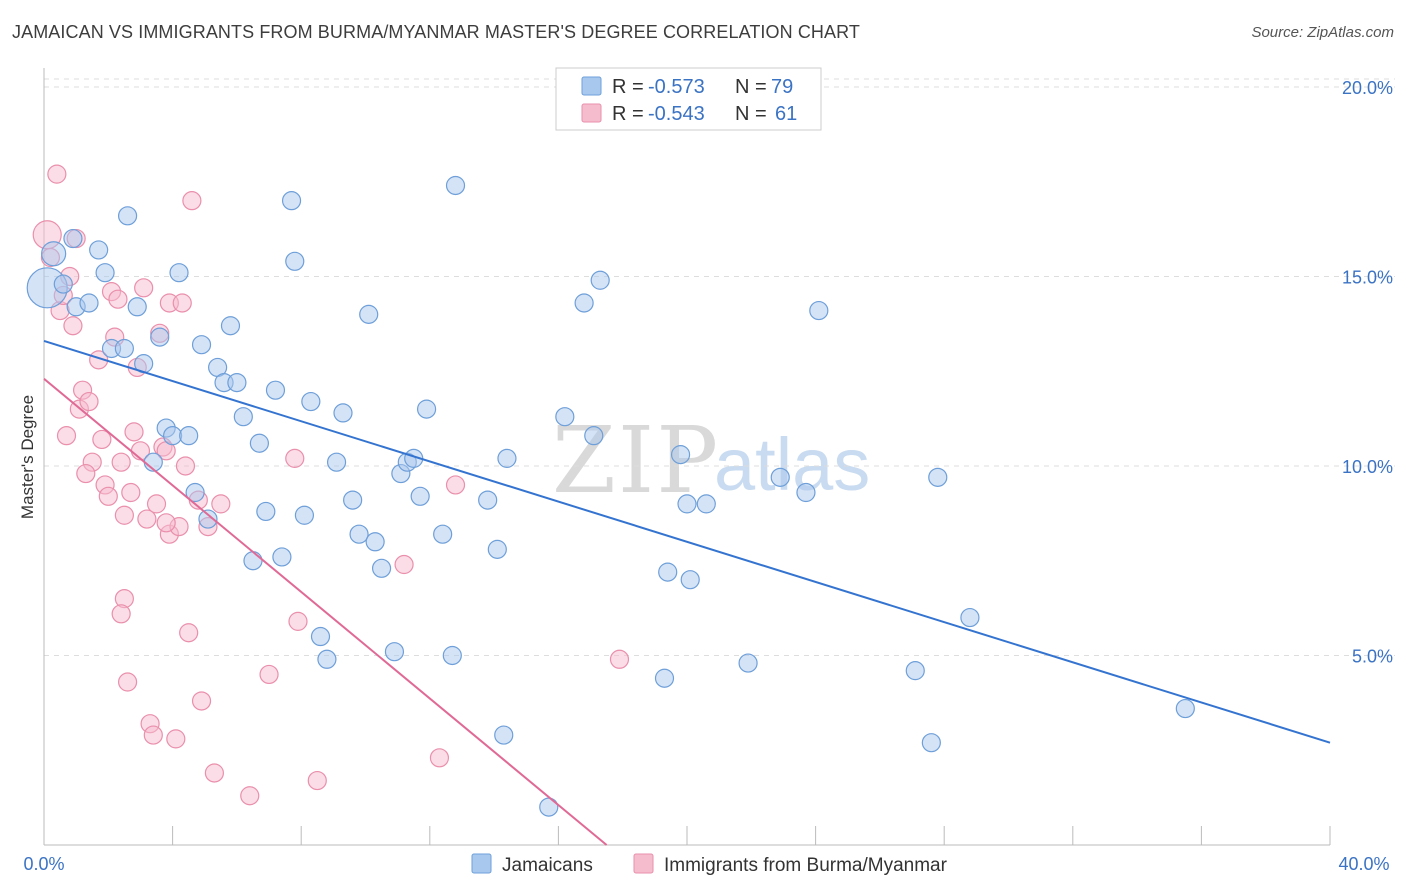  Describe the element at coordinates (676, 87) in the screenshot. I see `legend-r-value-jamaicans: -0.573` at that location.